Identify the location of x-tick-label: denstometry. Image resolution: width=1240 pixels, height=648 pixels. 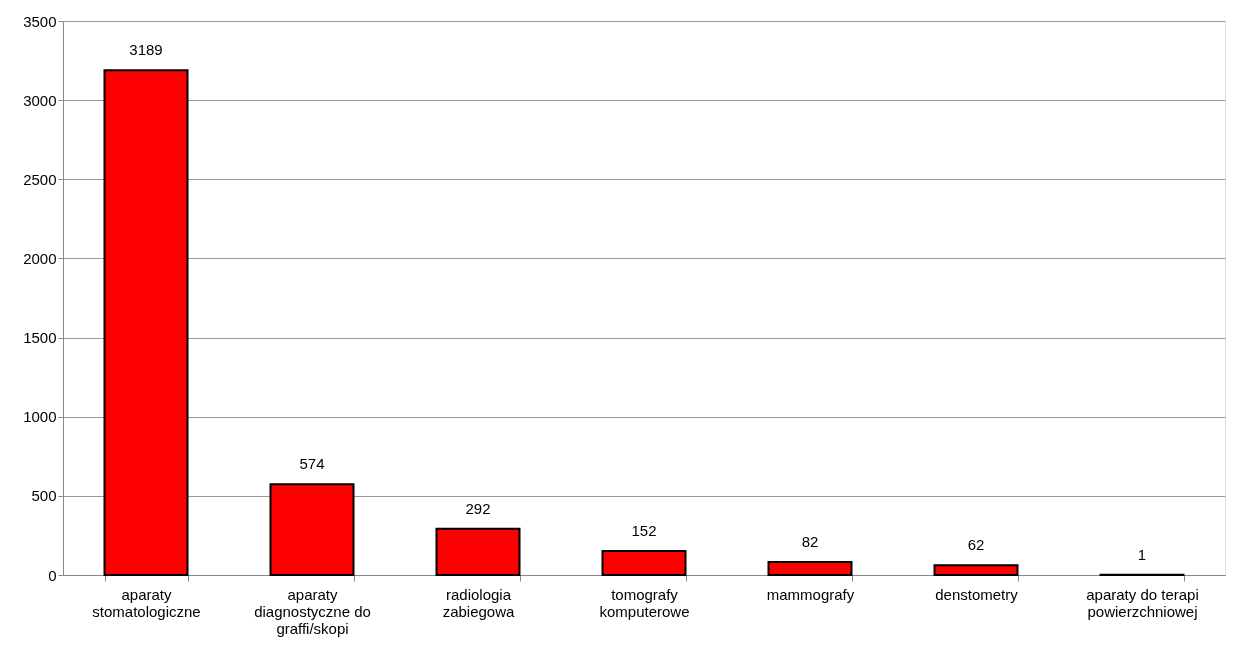
(977, 594).